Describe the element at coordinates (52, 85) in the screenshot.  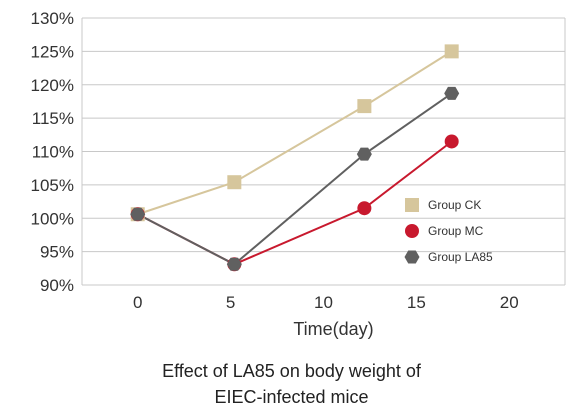
I see `y-tick-label: 120%` at that location.